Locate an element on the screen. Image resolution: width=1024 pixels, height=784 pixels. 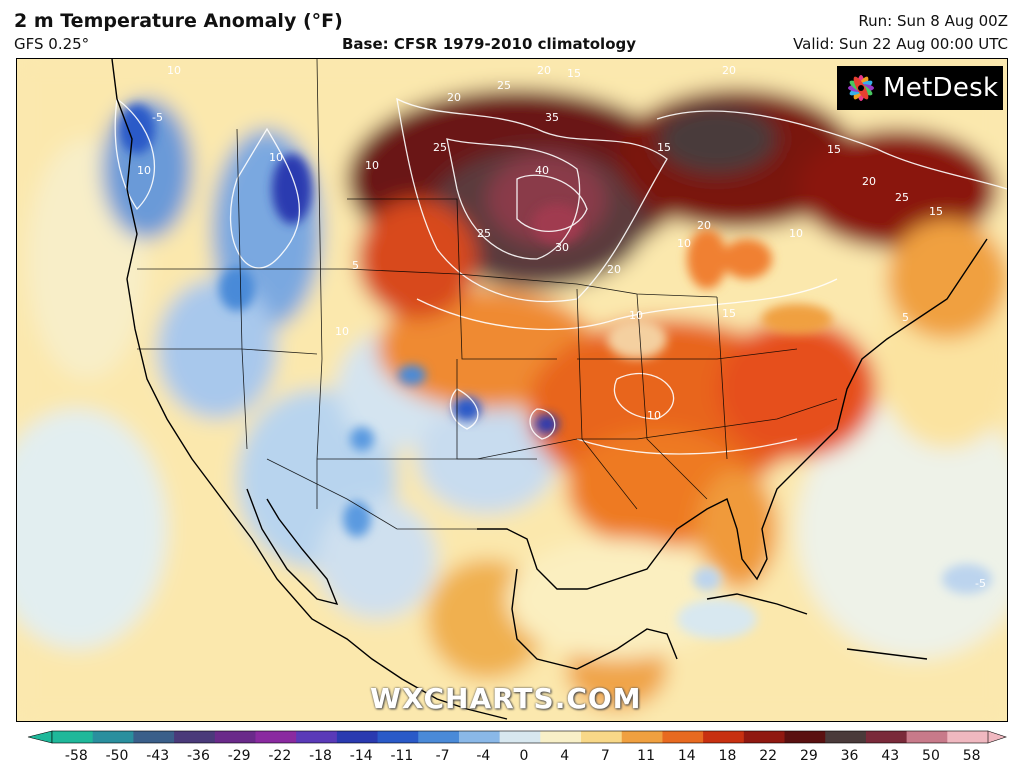
contour-label: 35 is located at coordinates (552, 117).